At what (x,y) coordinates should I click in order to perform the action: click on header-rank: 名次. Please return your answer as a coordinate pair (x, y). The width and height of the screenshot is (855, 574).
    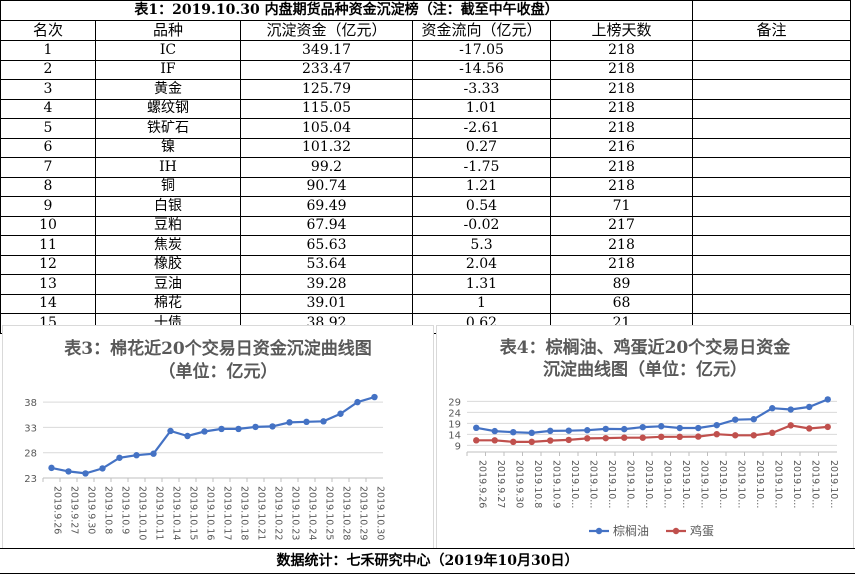
    Looking at the image, I should click on (48, 30).